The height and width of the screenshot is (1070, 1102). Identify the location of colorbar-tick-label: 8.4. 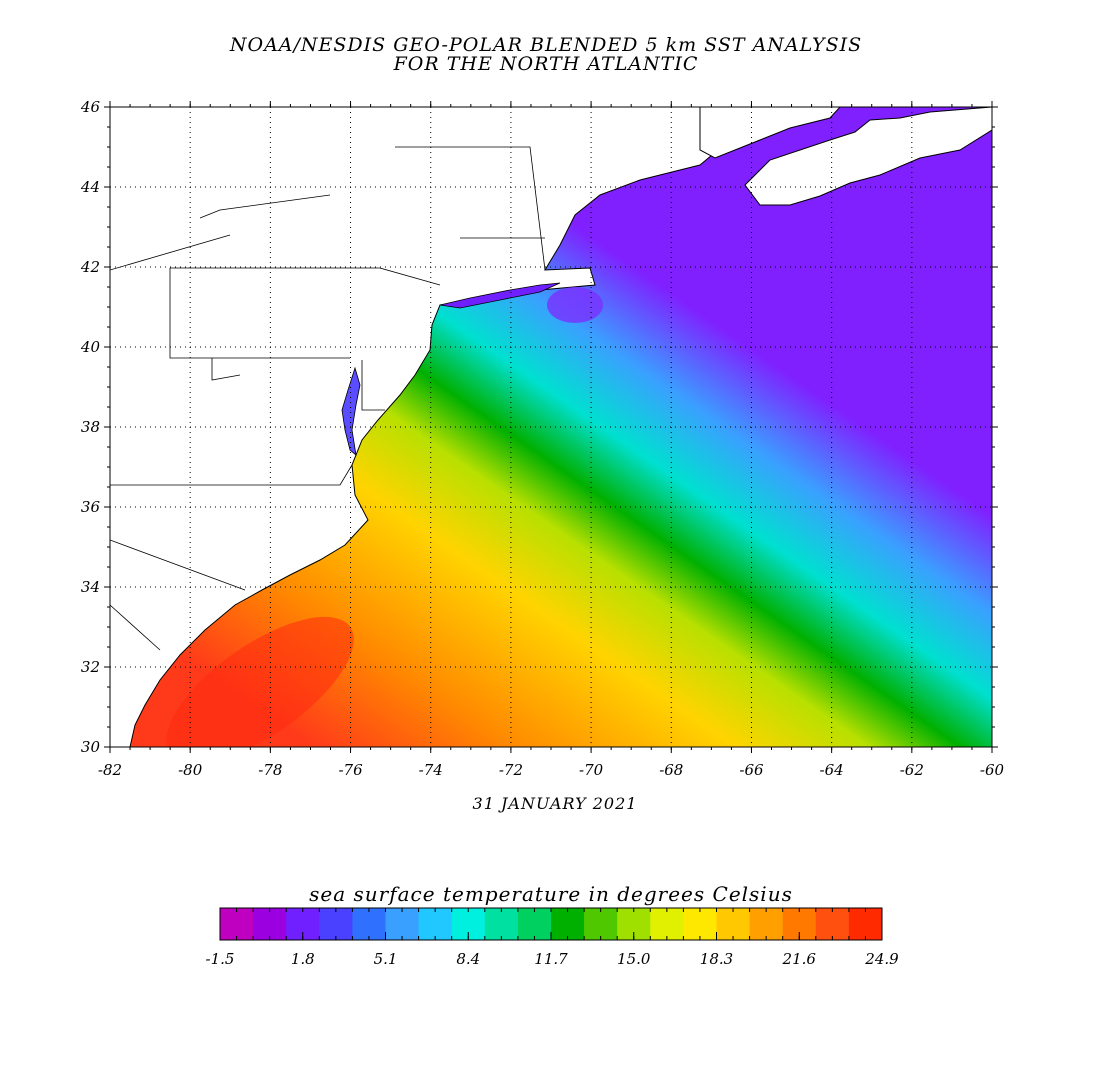
(468, 959).